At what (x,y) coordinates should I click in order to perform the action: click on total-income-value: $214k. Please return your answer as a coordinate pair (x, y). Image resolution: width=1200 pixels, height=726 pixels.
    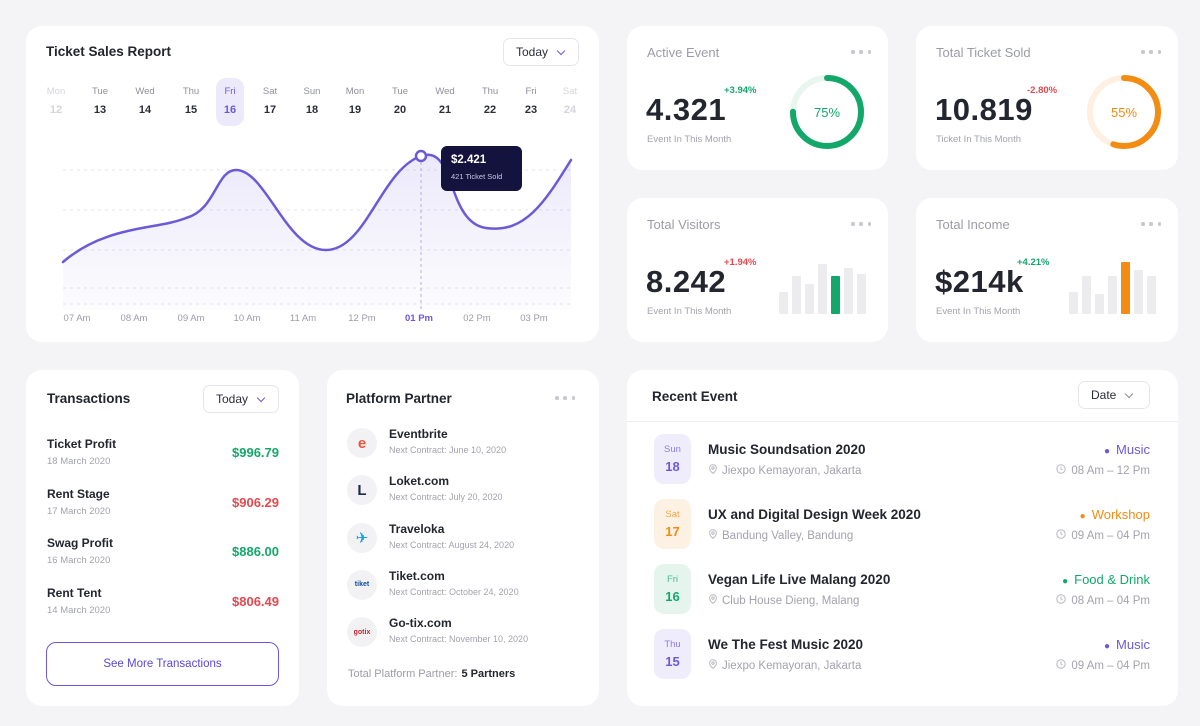
    Looking at the image, I should click on (979, 281).